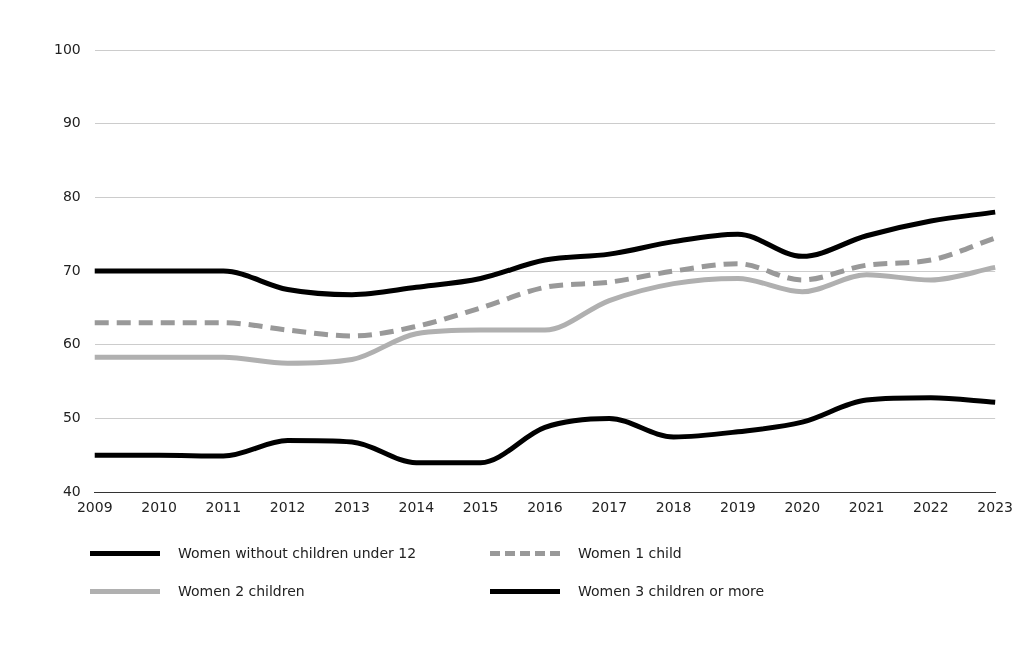 Image resolution: width=1021 pixels, height=645 pixels. Describe the element at coordinates (480, 507) in the screenshot. I see `x-tick-label: 2015` at that location.